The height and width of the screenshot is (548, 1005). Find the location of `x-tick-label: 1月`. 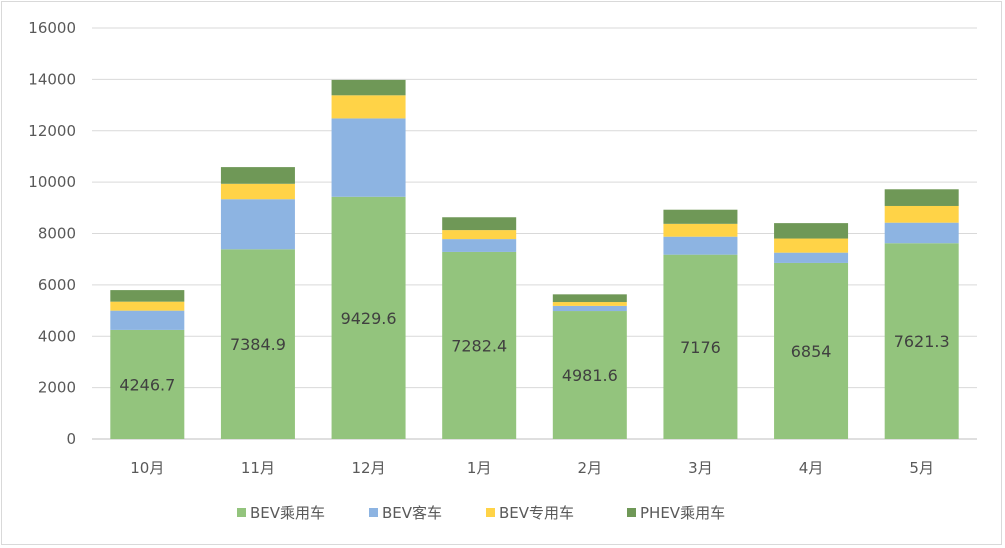

x-tick-label: 1月 is located at coordinates (479, 468).